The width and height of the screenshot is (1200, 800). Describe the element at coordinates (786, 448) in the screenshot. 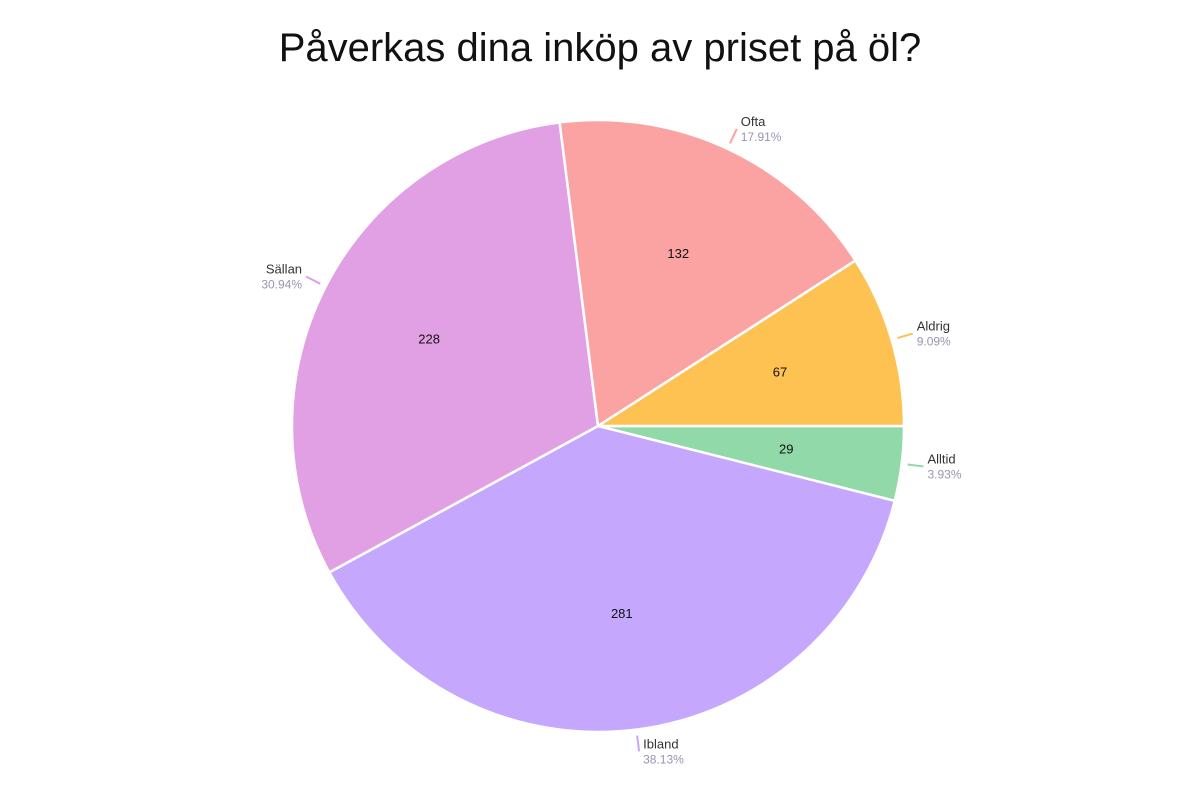

I see `slice-value-alltid: 29` at that location.